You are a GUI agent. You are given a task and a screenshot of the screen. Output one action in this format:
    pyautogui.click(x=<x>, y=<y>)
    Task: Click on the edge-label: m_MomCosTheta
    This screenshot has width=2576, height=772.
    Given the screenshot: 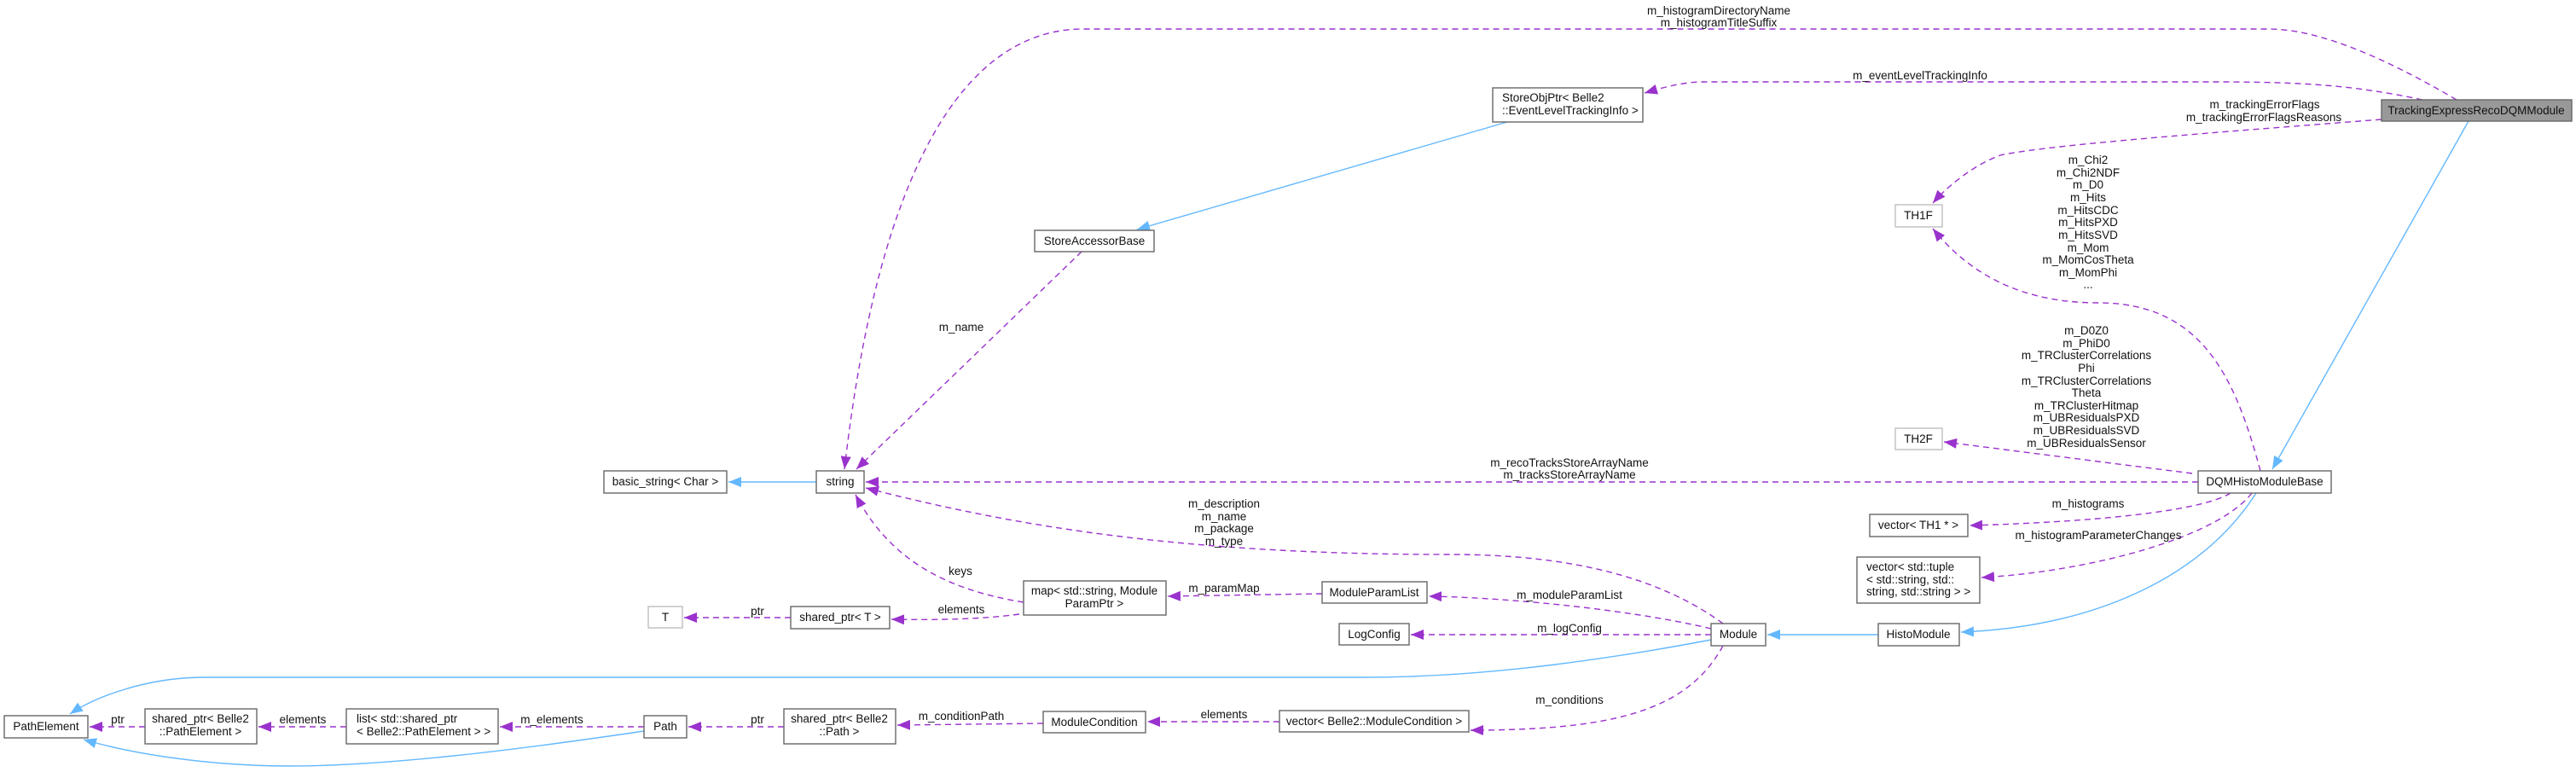 What is the action you would take?
    pyautogui.click(x=2088, y=259)
    